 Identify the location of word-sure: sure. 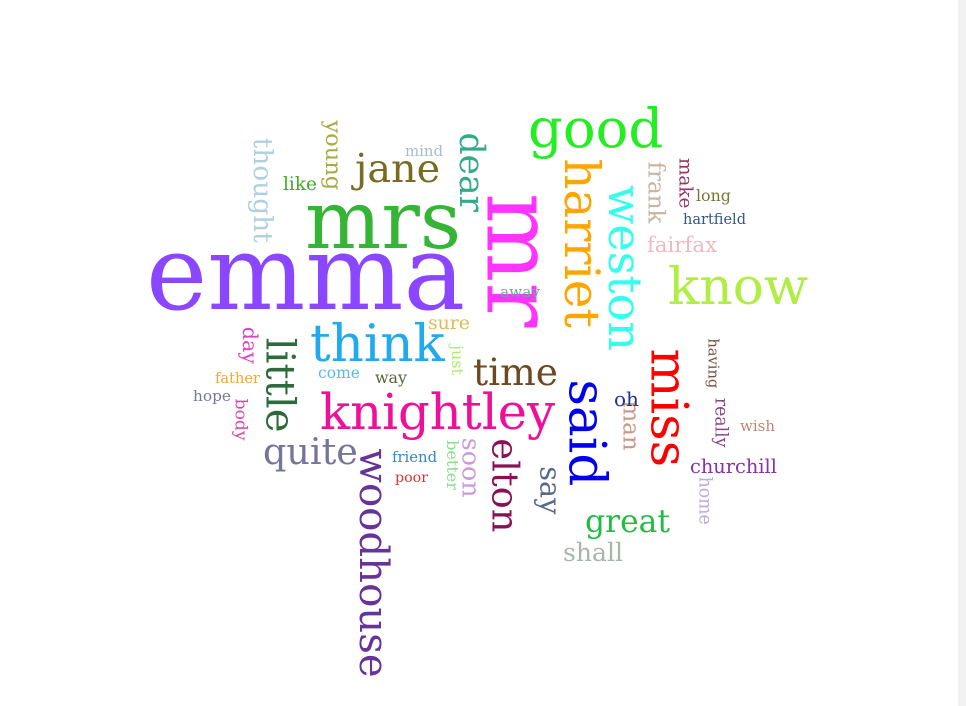
(449, 323).